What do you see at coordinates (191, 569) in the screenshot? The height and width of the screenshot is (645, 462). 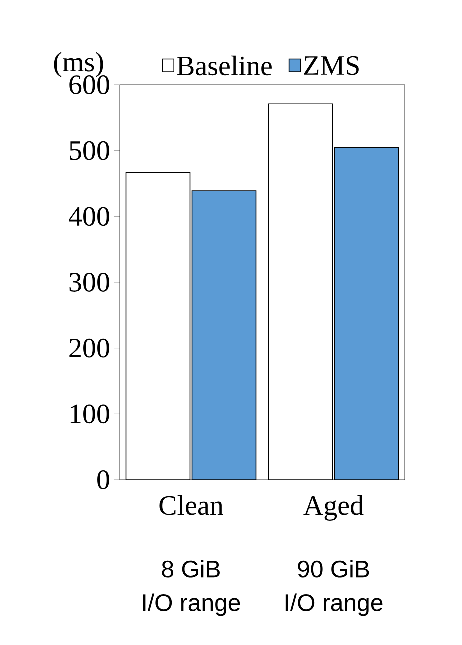 I see `text: 8 GiB` at bounding box center [191, 569].